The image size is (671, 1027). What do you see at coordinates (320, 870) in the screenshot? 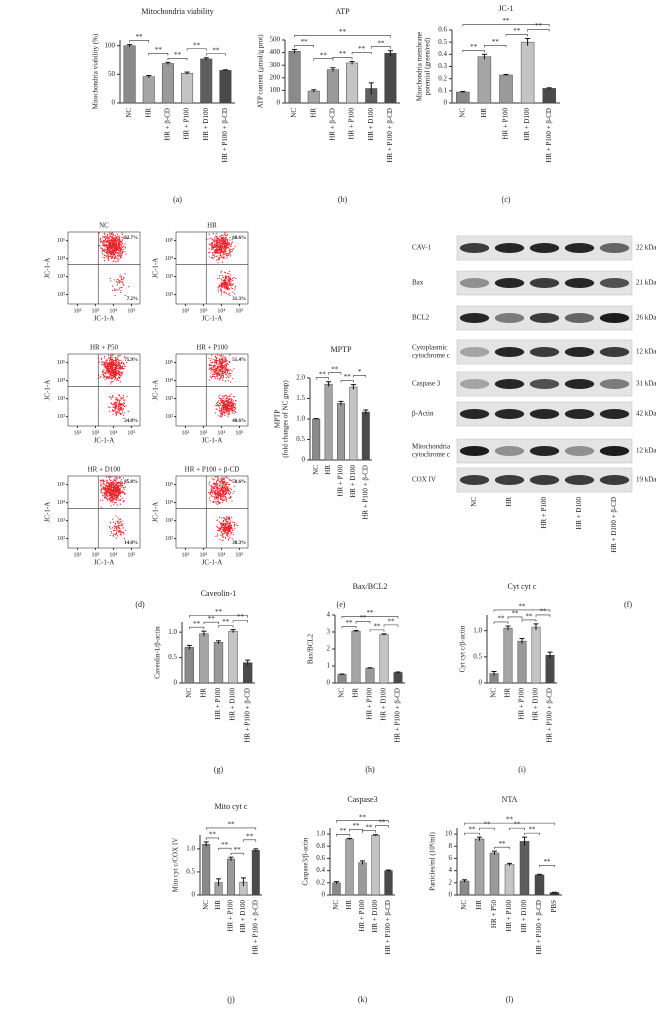
I see `y-tick-label: 0.4` at bounding box center [320, 870].